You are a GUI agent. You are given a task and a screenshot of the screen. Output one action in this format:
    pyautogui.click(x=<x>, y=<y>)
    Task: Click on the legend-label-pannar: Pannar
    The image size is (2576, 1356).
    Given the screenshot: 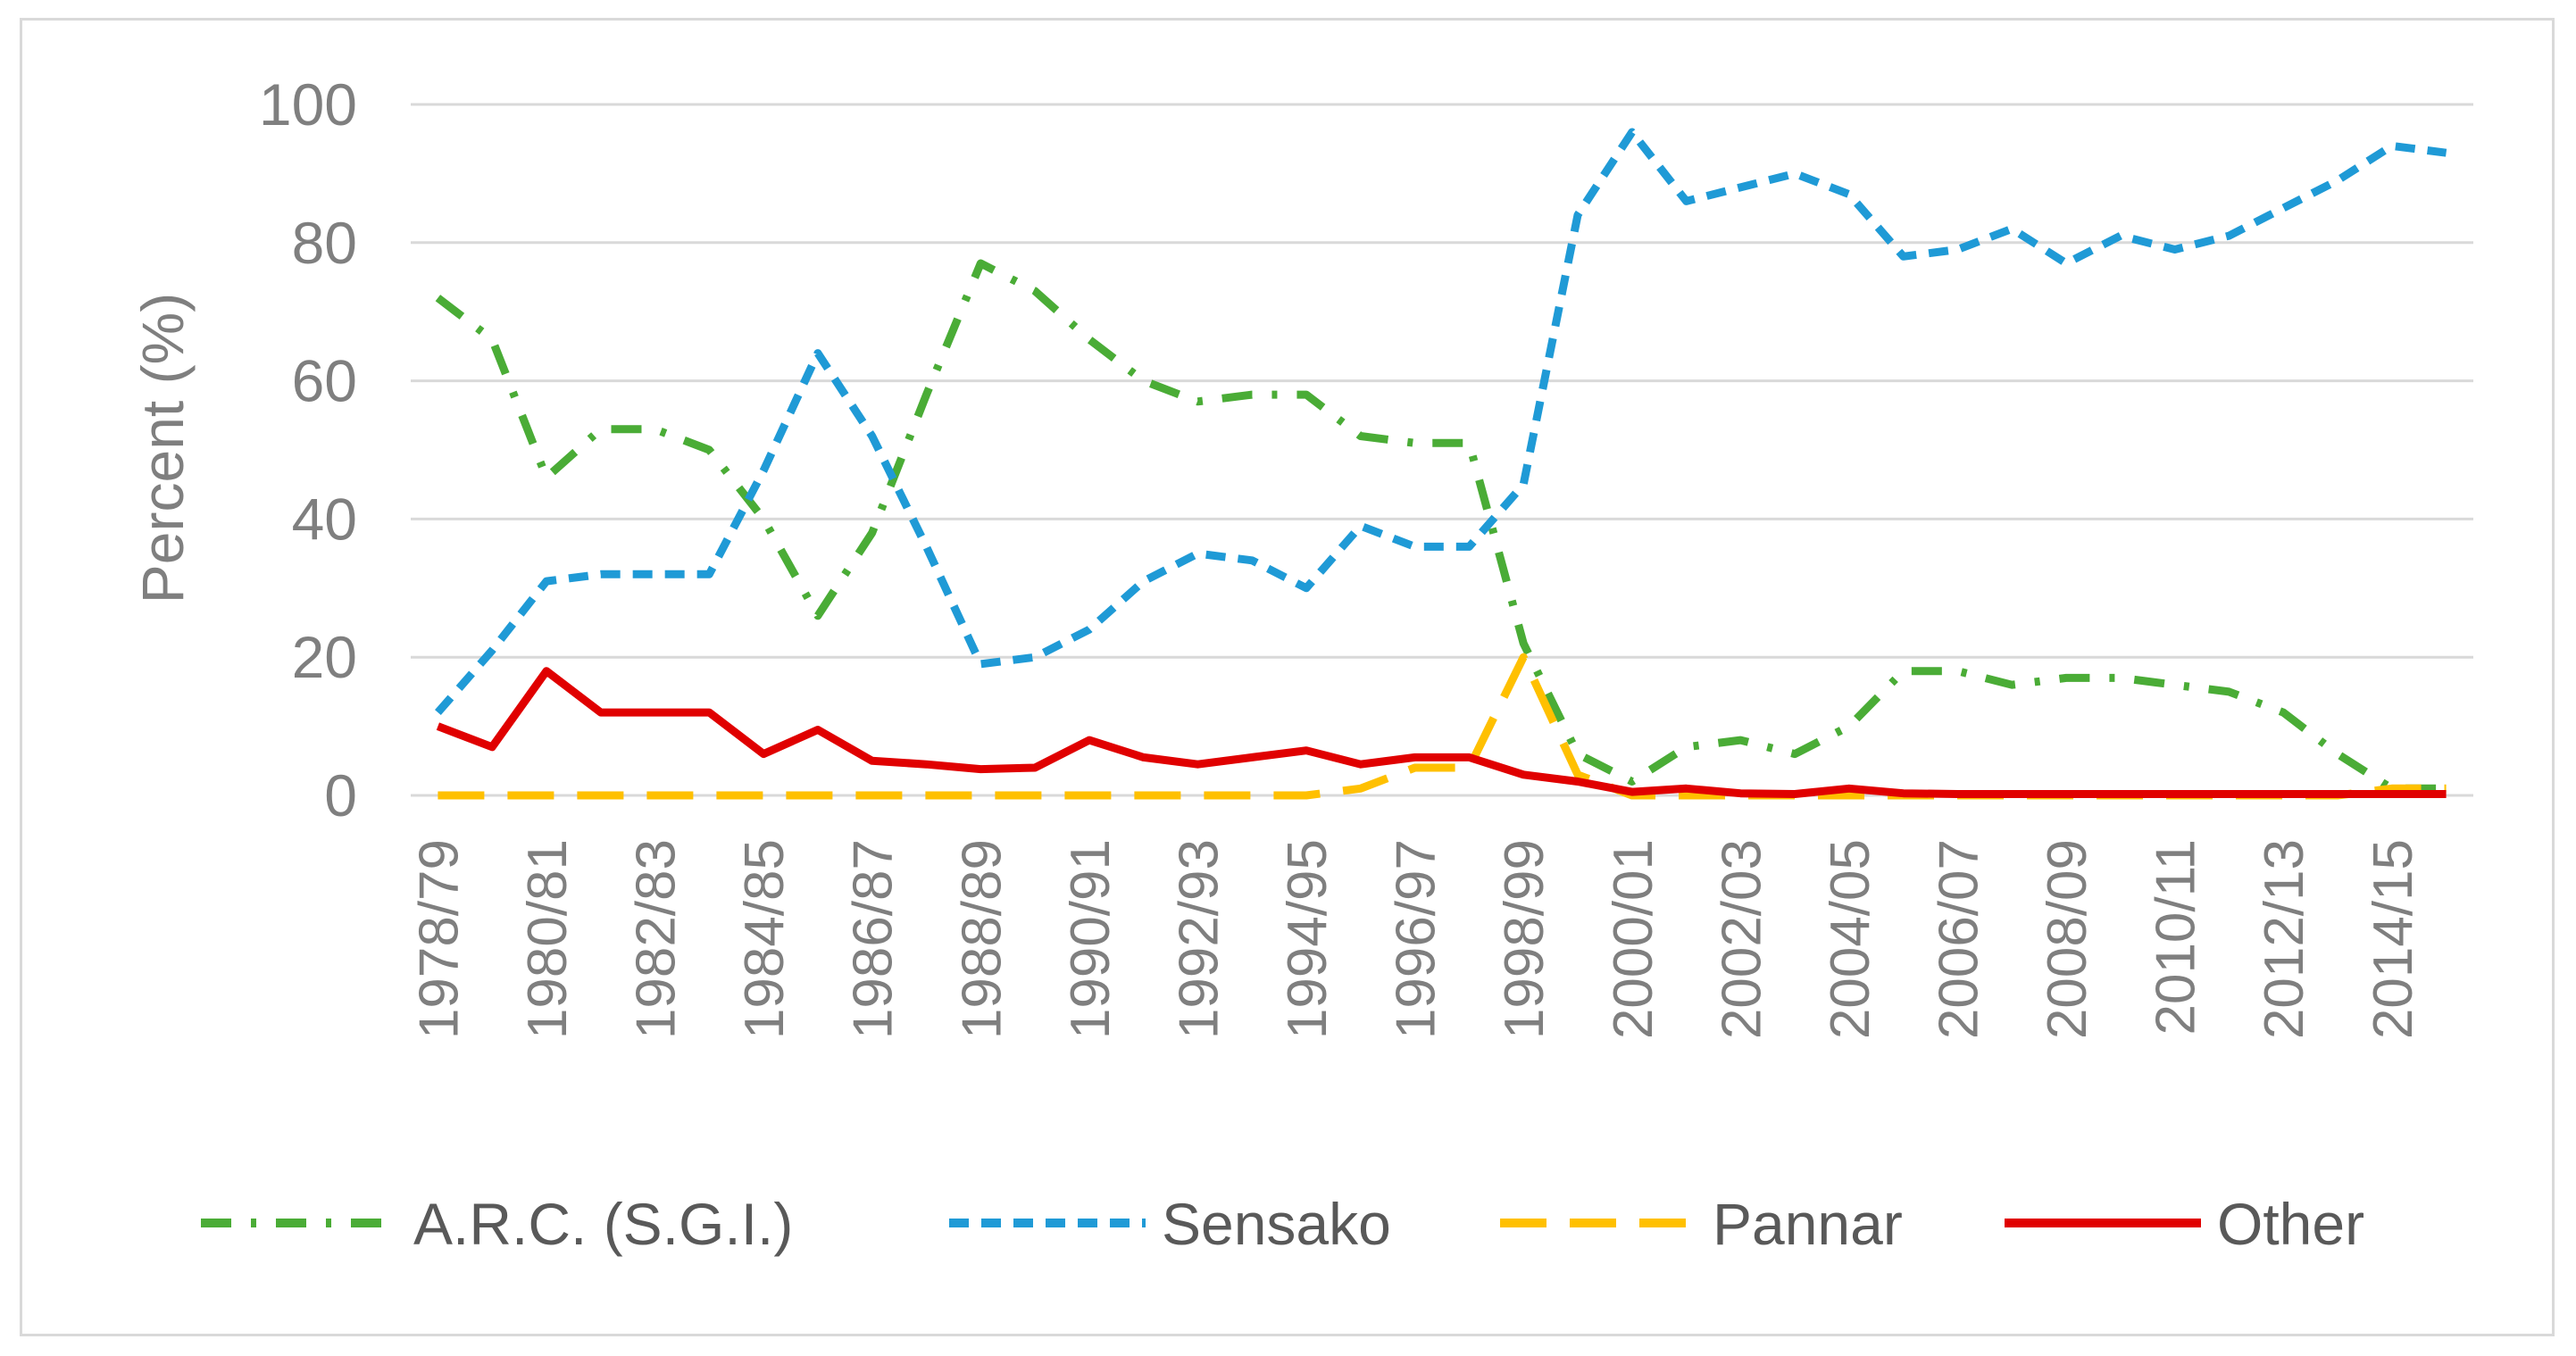 What is the action you would take?
    pyautogui.click(x=1808, y=1224)
    